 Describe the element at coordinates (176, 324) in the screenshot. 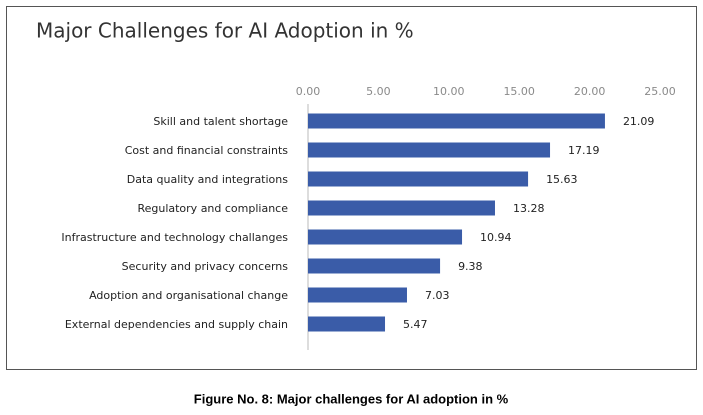

I see `category-label: External dependencies and supply chain` at that location.